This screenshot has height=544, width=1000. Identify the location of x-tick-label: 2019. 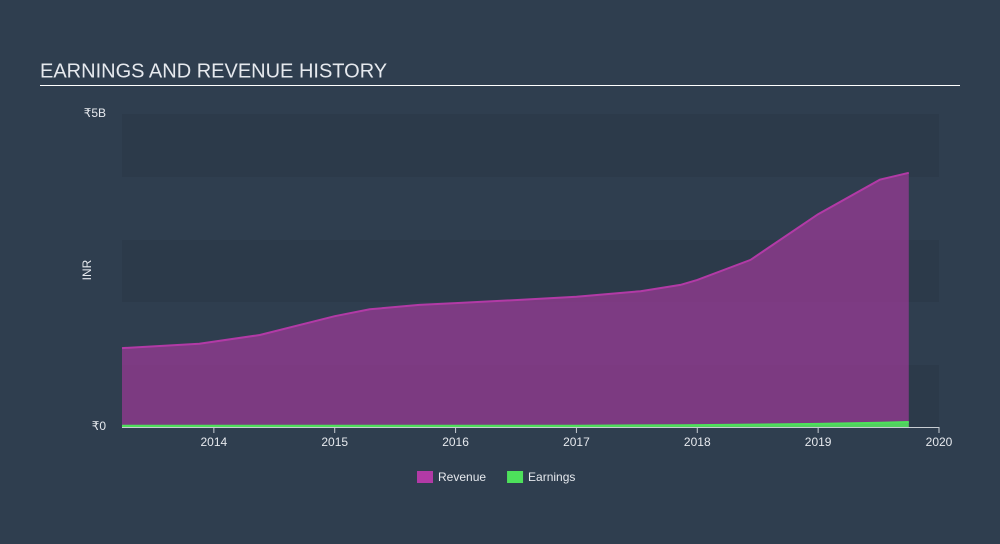
(818, 442).